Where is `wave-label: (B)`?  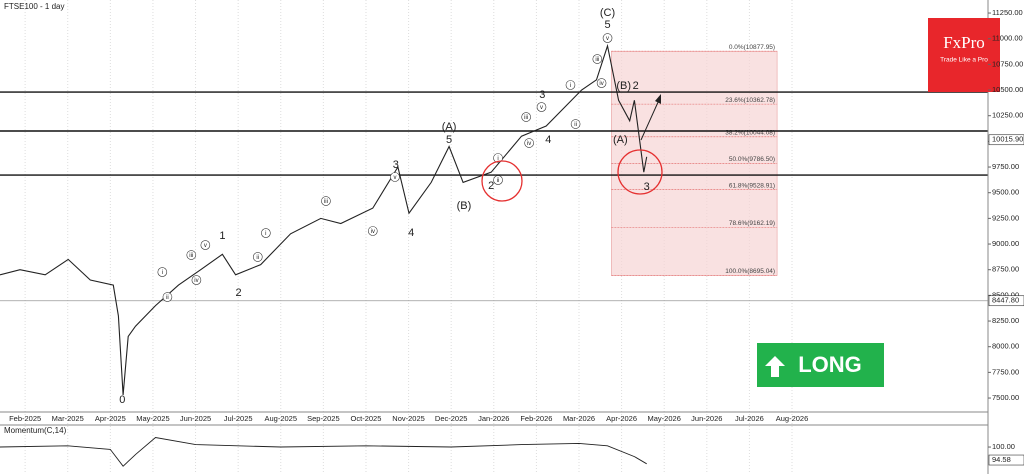 wave-label: (B) is located at coordinates (464, 206).